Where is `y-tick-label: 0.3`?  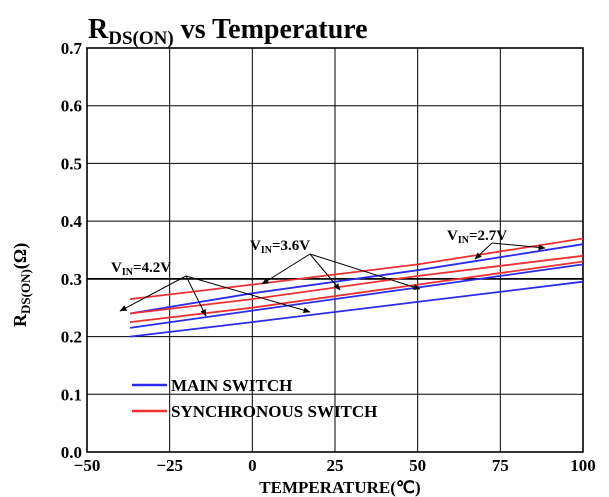 y-tick-label: 0.3 is located at coordinates (71, 279).